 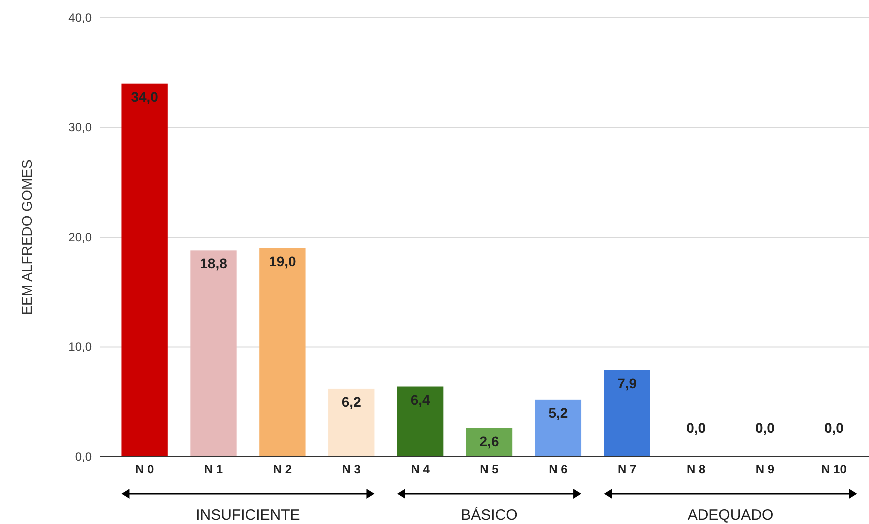 I want to click on x-tick-label: N 5, so click(x=490, y=469).